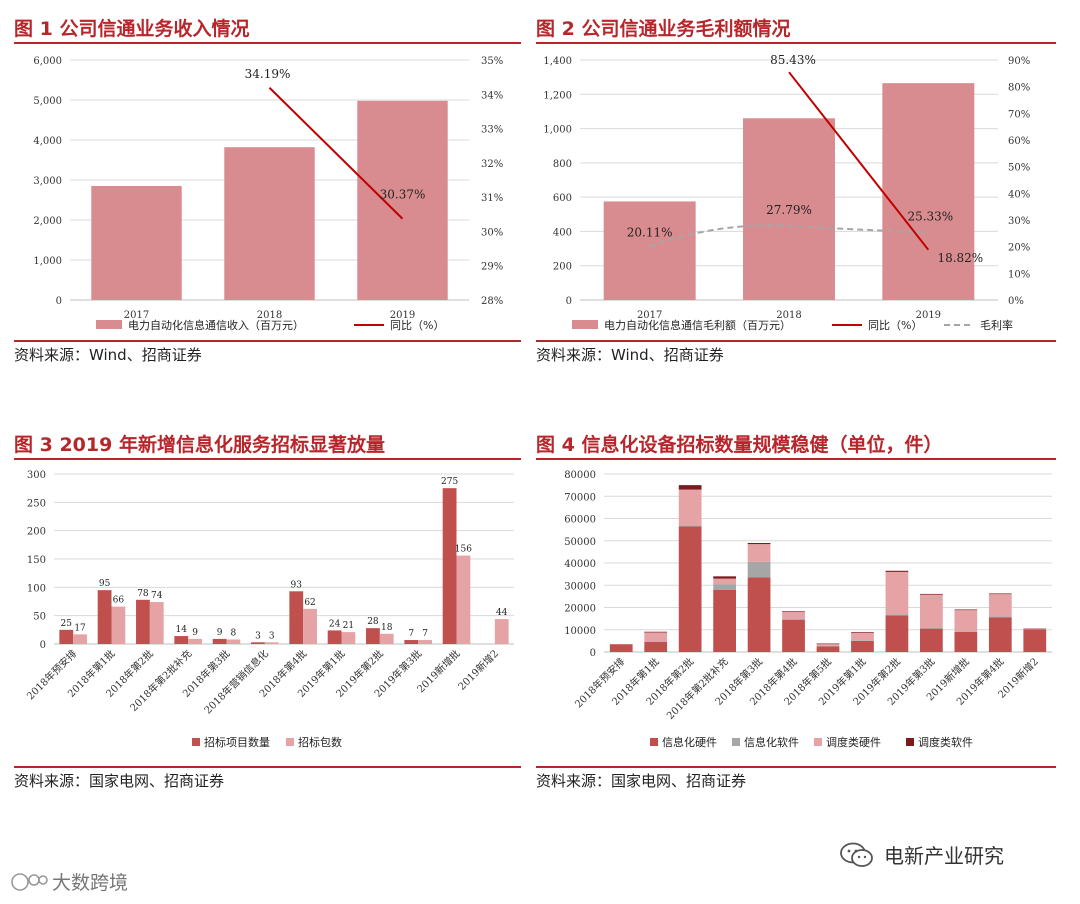 This screenshot has width=1080, height=904. Describe the element at coordinates (402, 315) in the screenshot. I see `fig1-x-tick-label: 2019` at that location.